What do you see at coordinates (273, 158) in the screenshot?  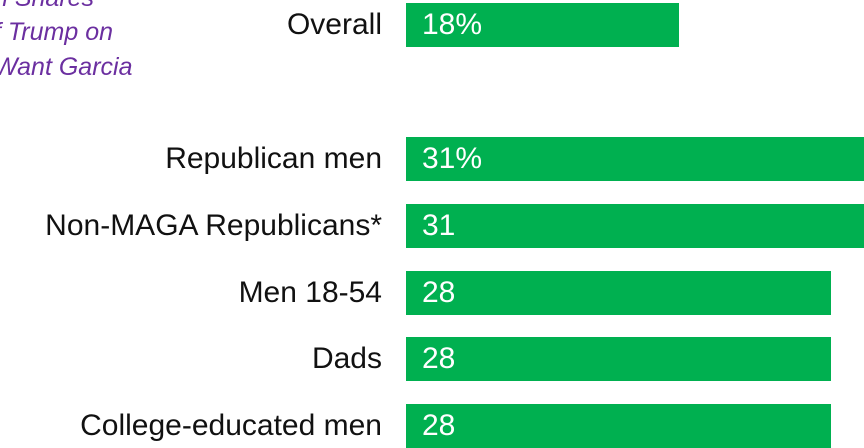 I see `category-label: Republican men` at bounding box center [273, 158].